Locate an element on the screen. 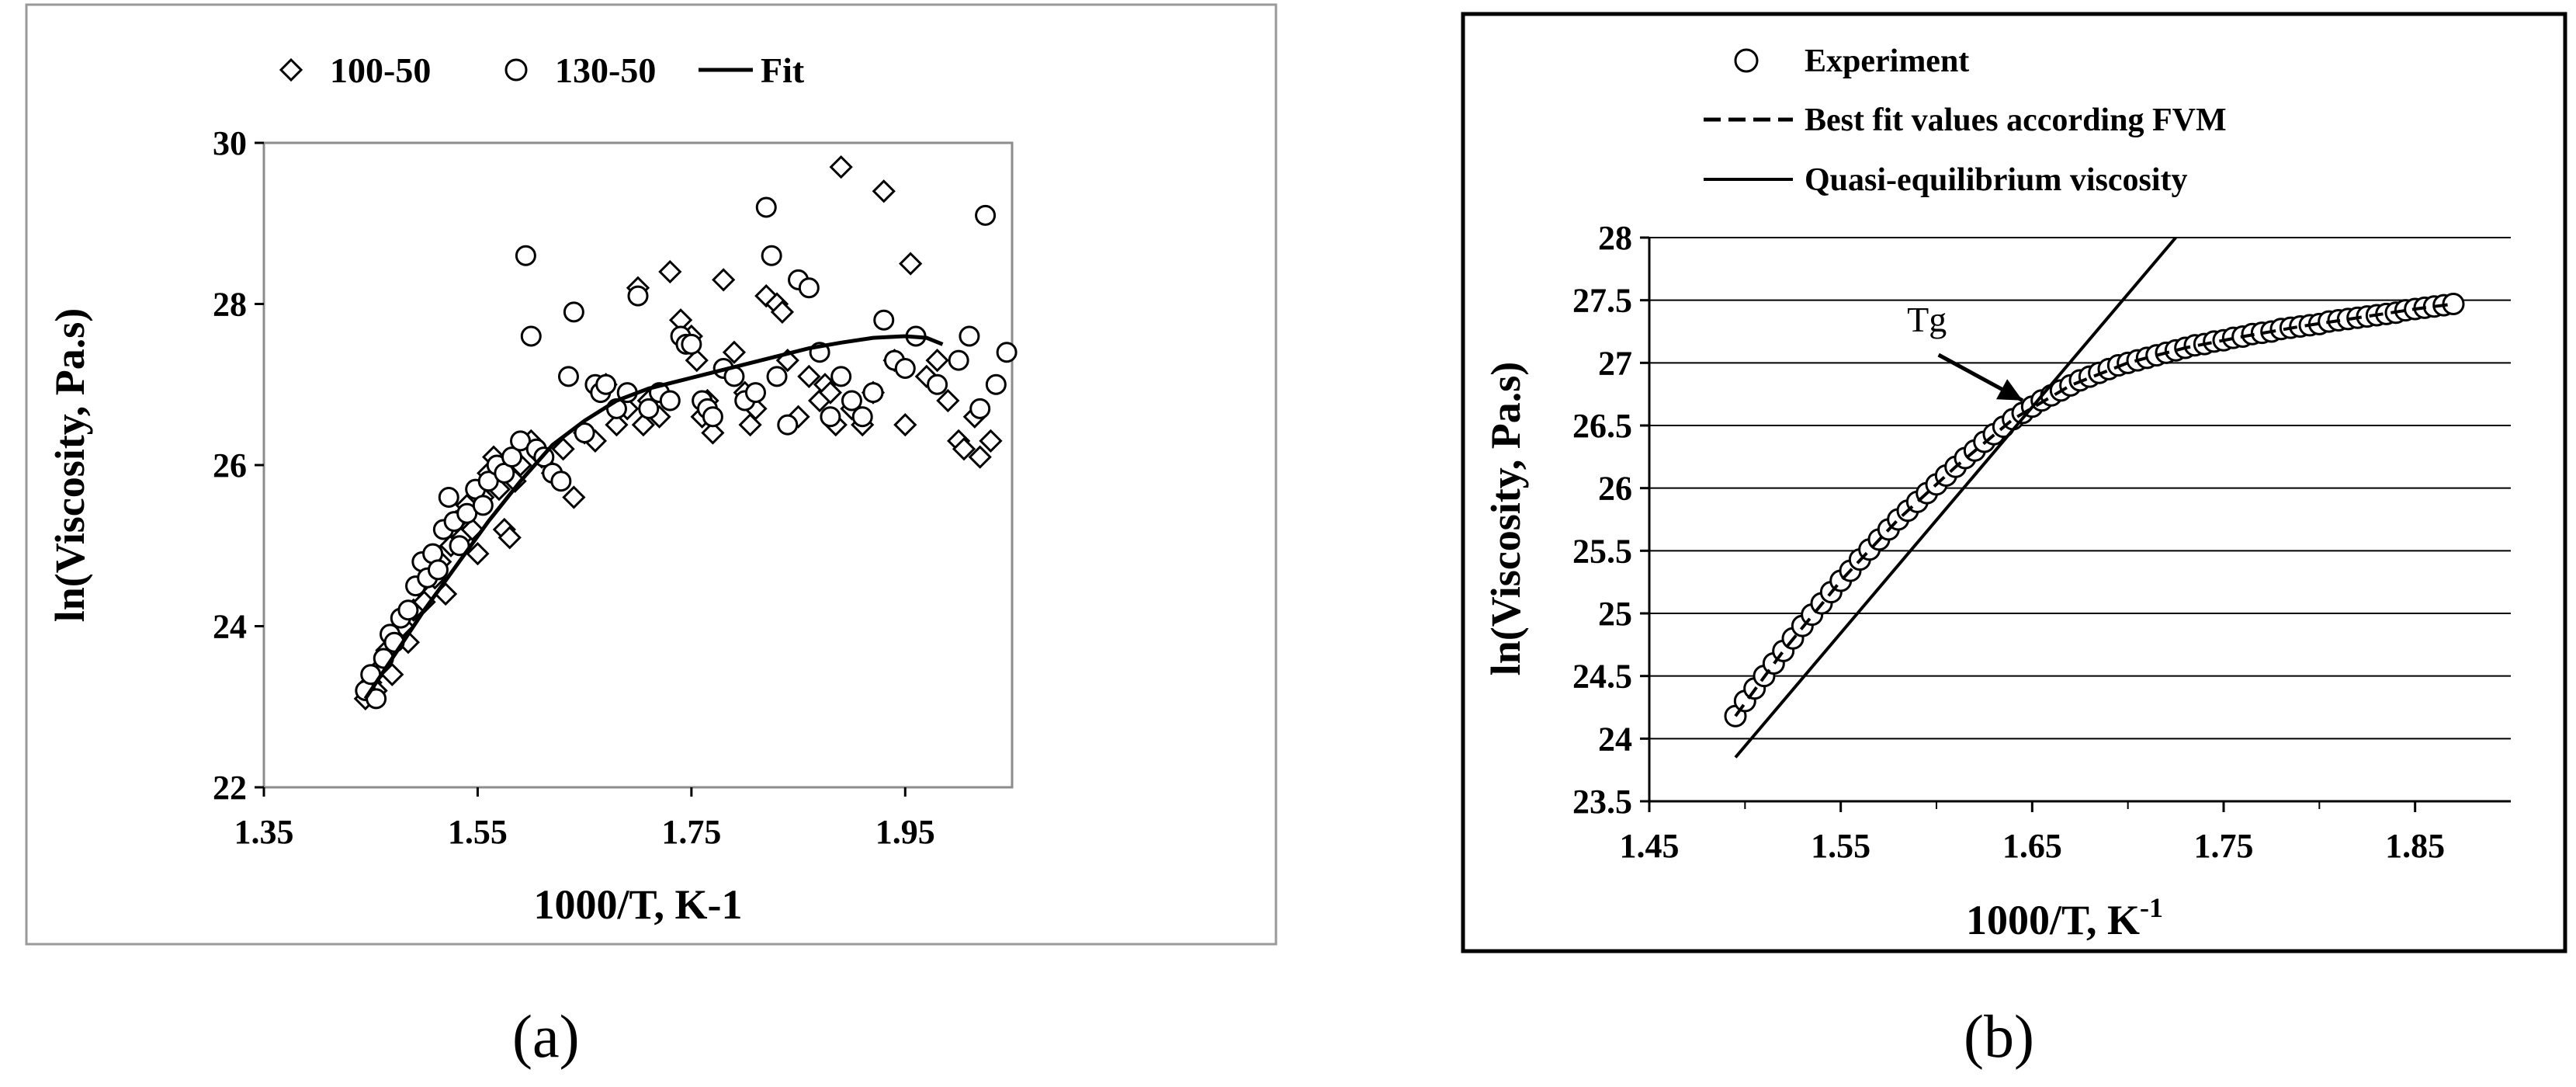 The height and width of the screenshot is (1087, 2576). chart-b-y-tick-label: 25.5 is located at coordinates (1602, 551).